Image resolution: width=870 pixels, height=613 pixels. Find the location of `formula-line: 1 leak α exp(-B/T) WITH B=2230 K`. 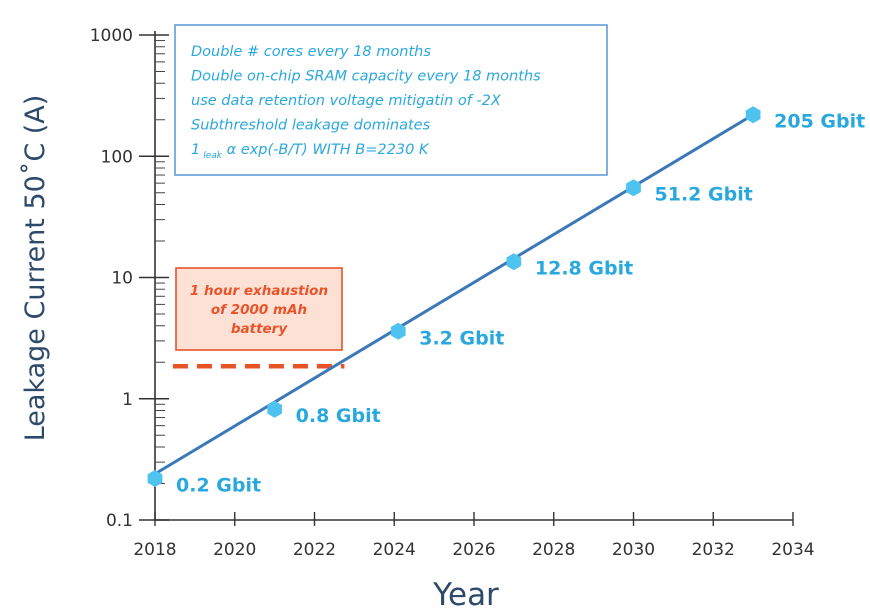

formula-line: 1 leak α exp(-B/T) WITH B=2230 K is located at coordinates (310, 151).